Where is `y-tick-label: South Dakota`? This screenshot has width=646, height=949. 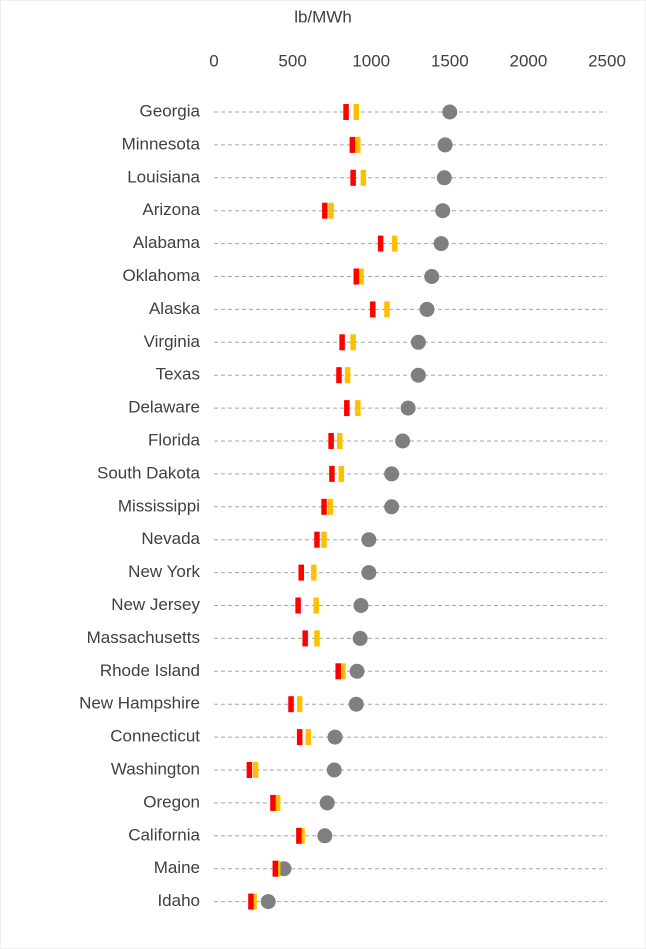 y-tick-label: South Dakota is located at coordinates (149, 472).